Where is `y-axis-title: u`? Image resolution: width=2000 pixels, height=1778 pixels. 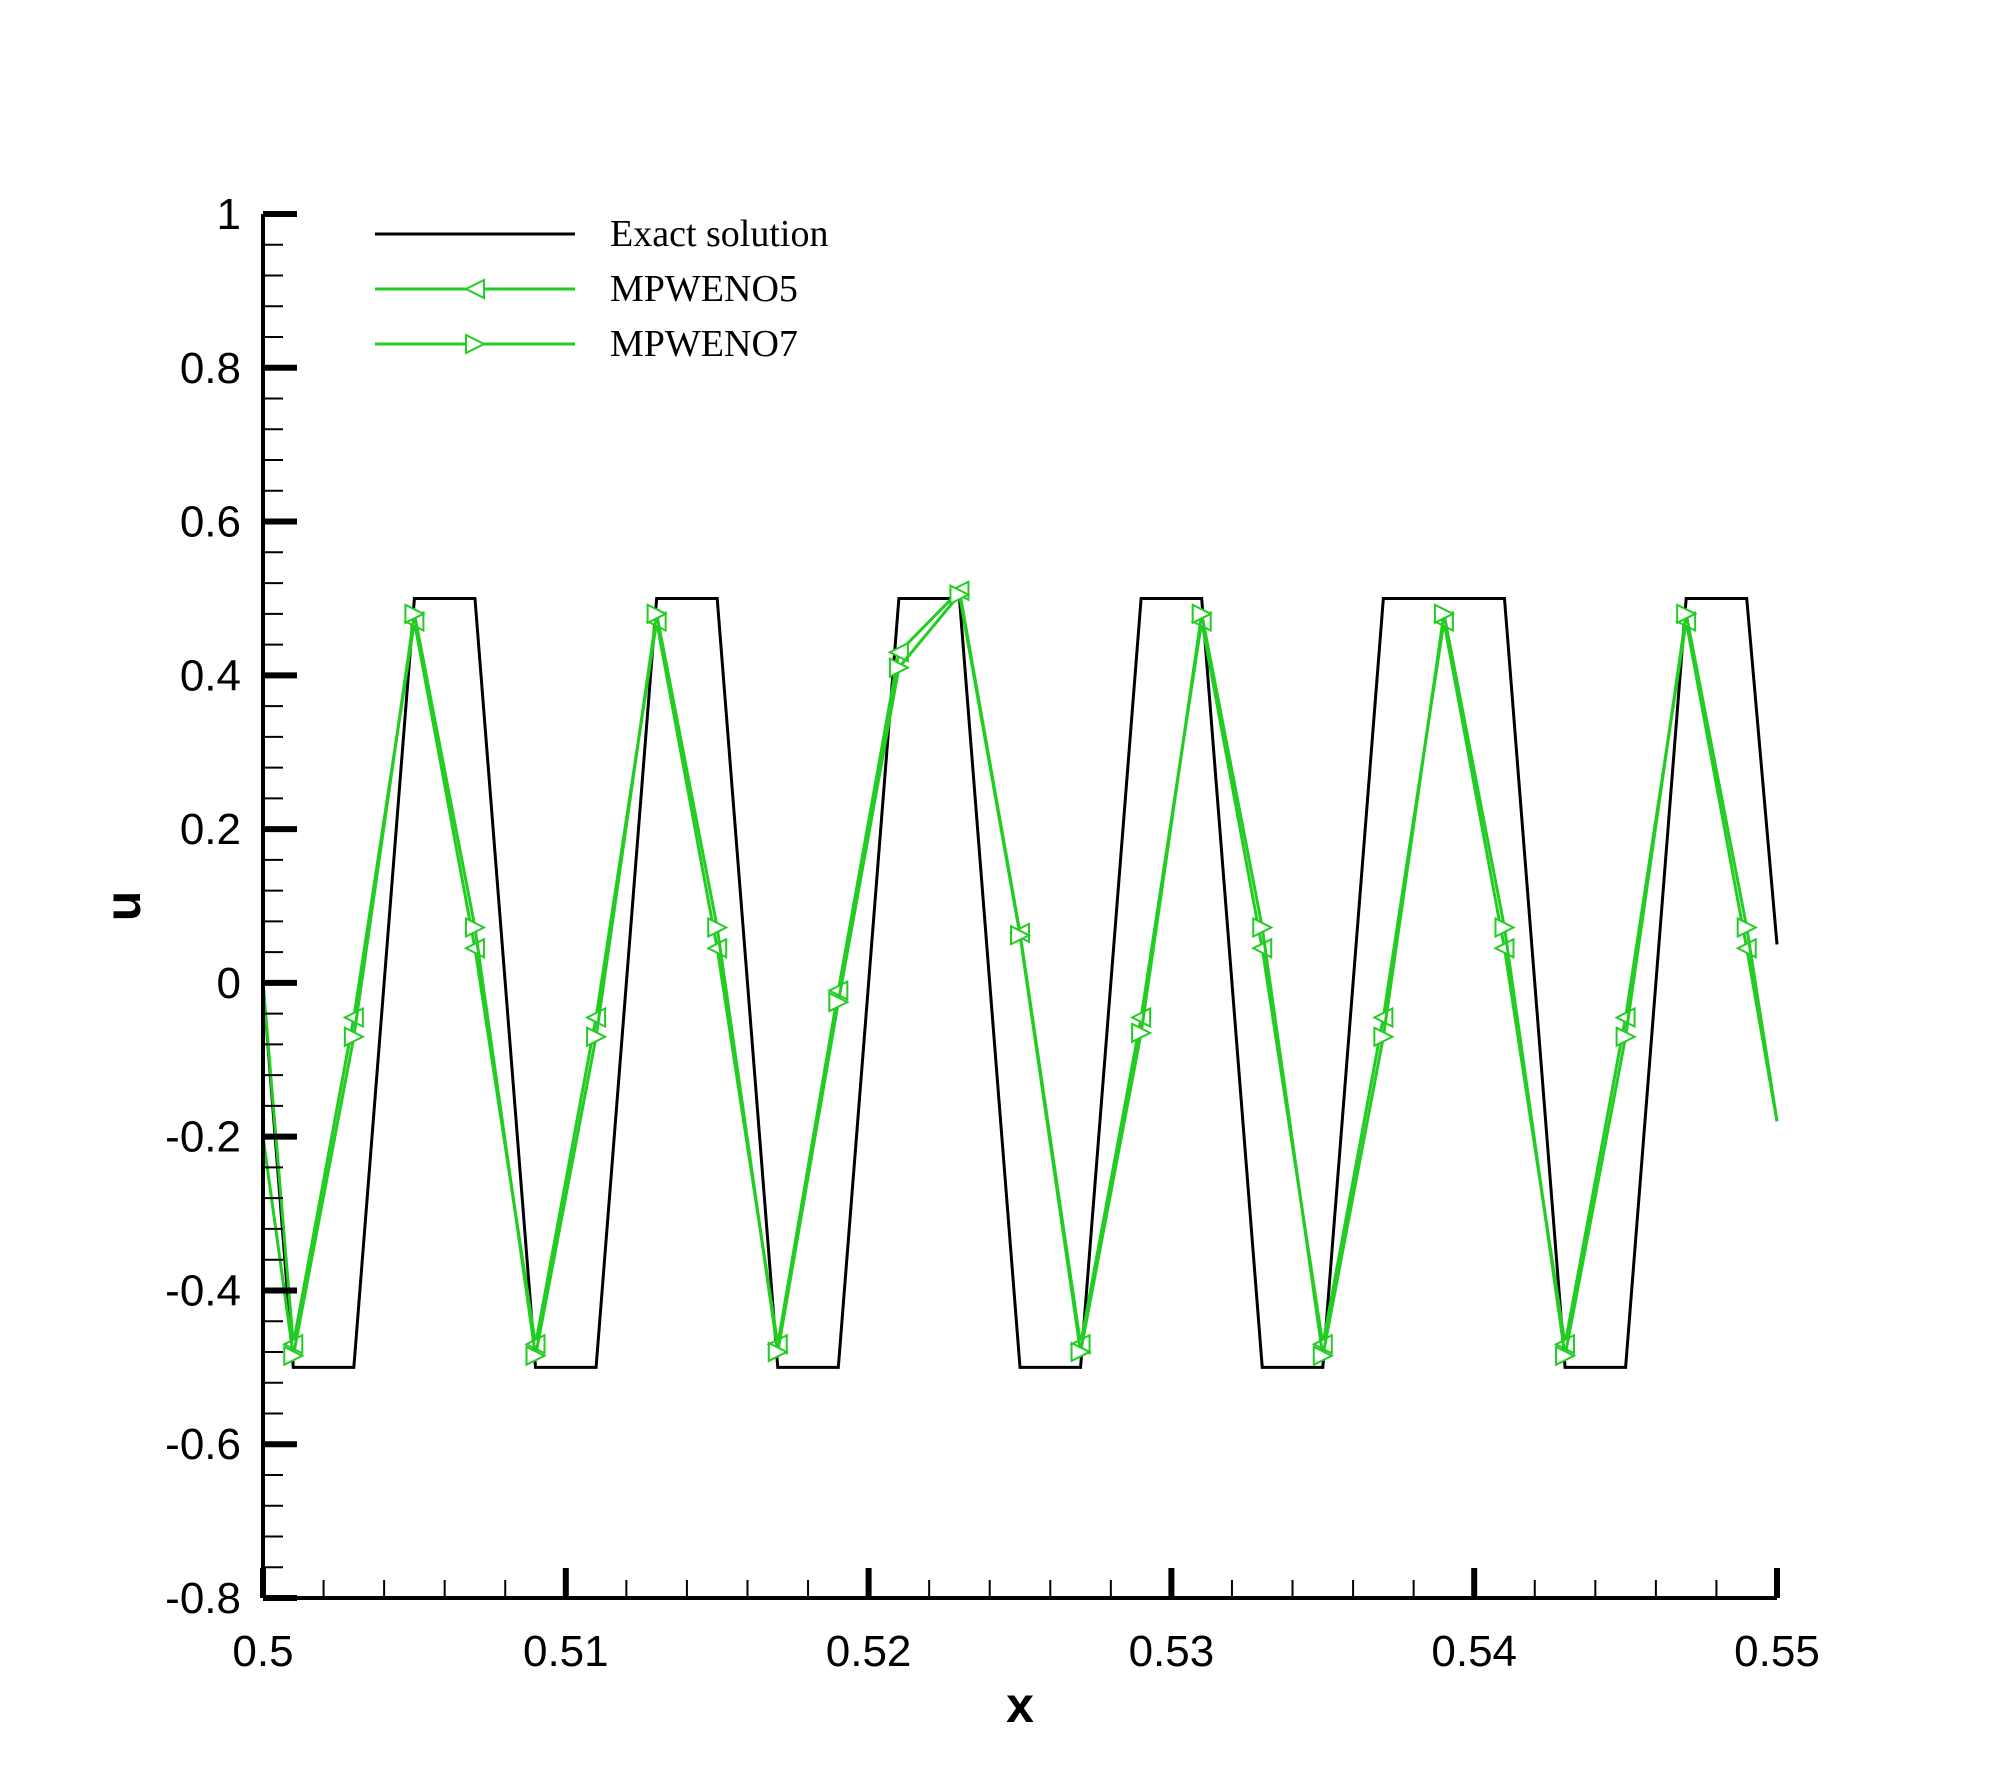 y-axis-title: u is located at coordinates (123, 906).